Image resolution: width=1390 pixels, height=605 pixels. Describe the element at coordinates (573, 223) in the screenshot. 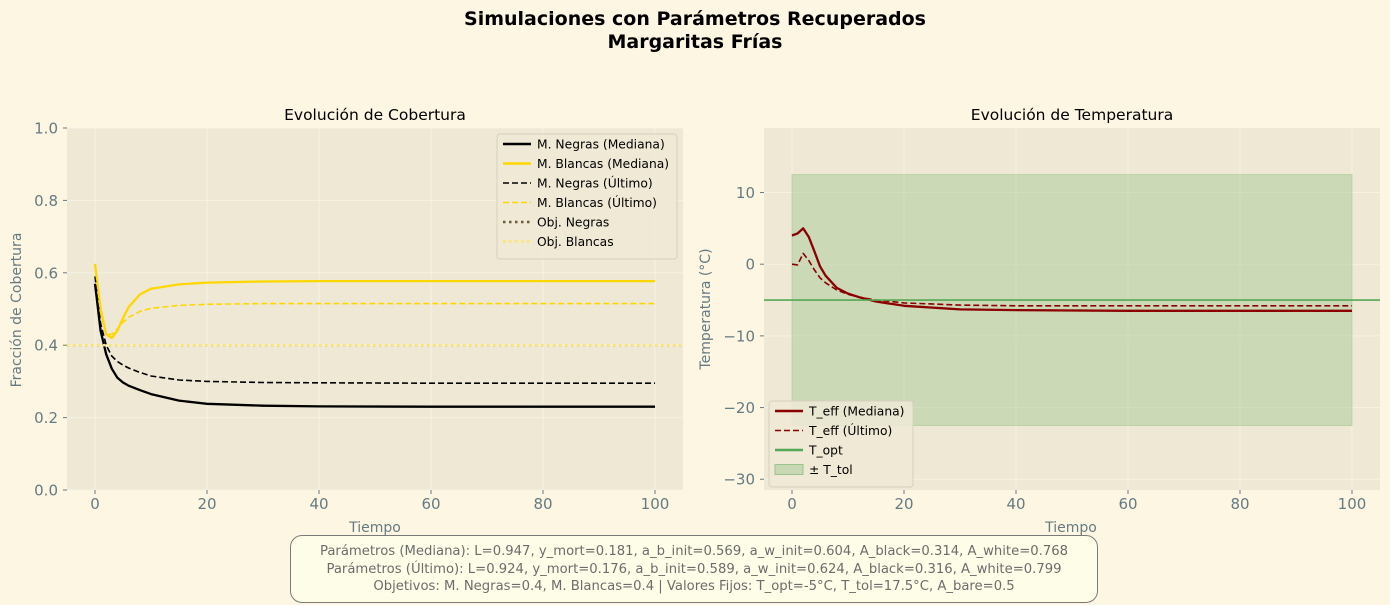

I see `legend-label: Obj. Negras` at that location.